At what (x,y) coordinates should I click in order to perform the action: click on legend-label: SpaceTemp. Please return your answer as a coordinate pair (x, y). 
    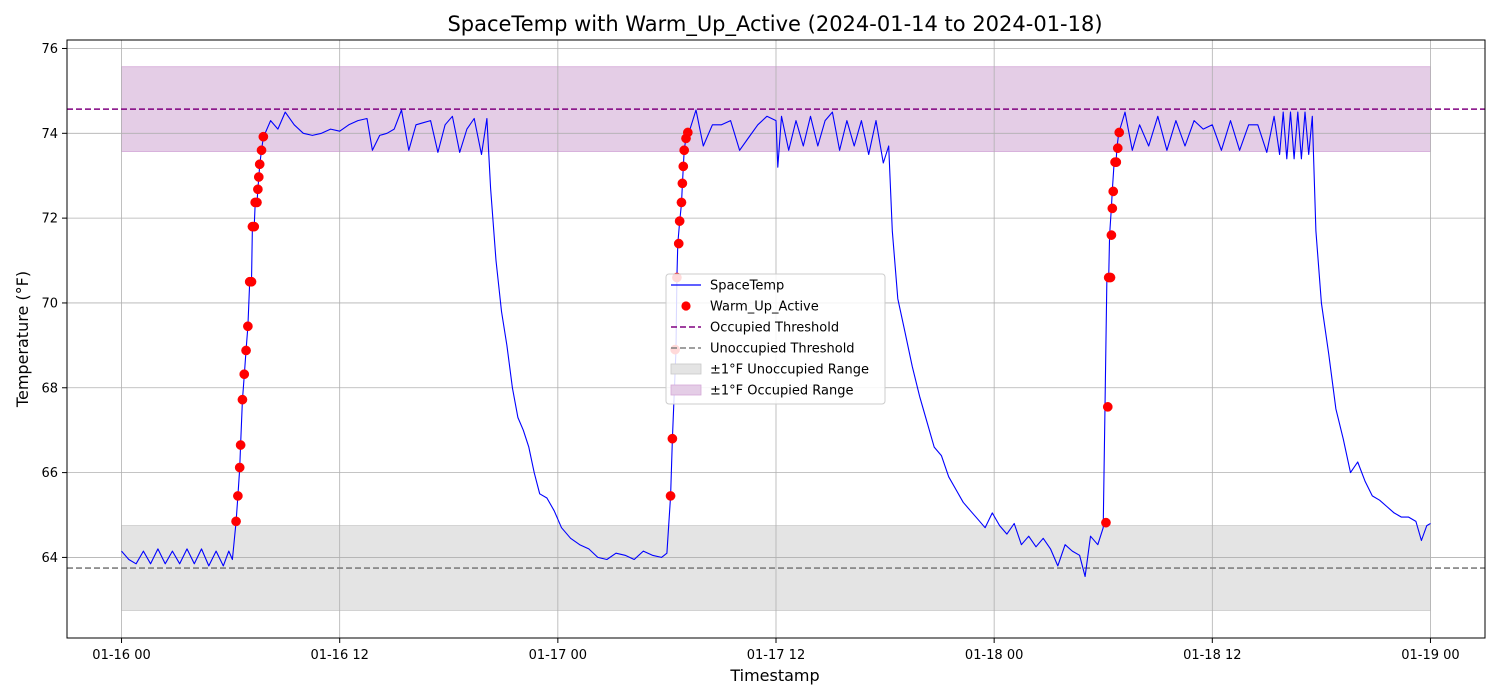
    Looking at the image, I should click on (747, 286).